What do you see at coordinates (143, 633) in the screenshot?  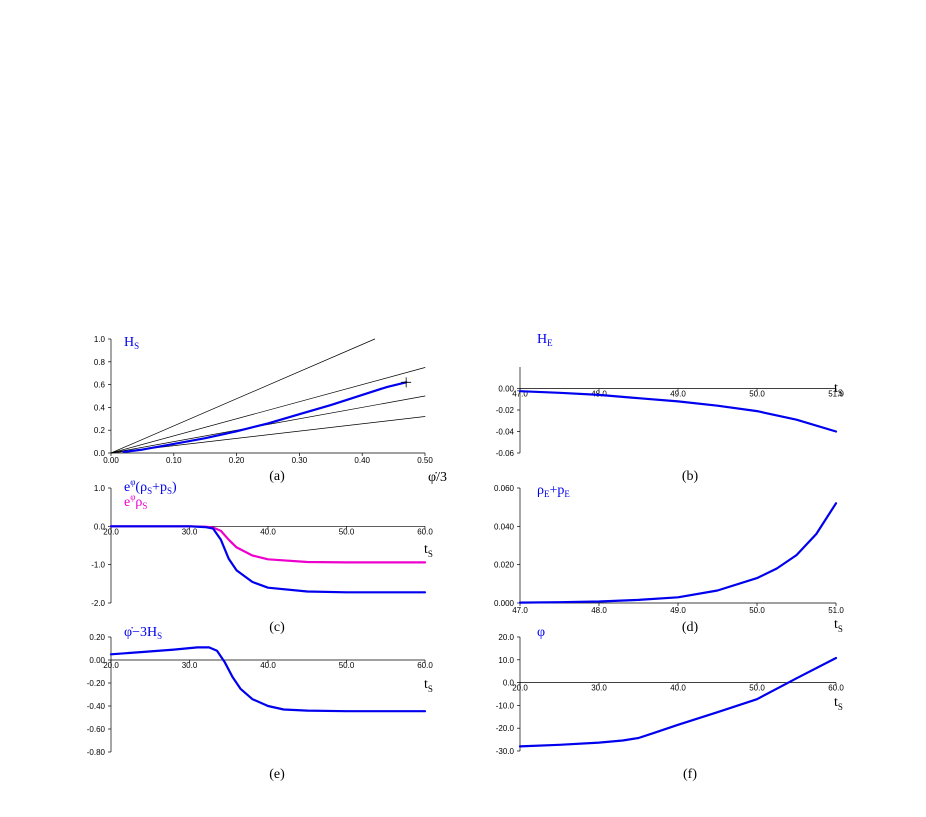 I see `panel-title: φ̇−3HS` at bounding box center [143, 633].